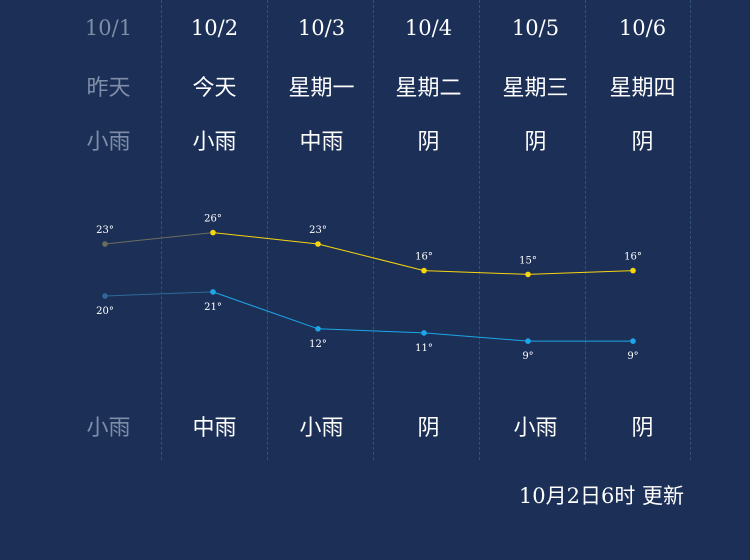 Image resolution: width=750 pixels, height=560 pixels. Describe the element at coordinates (601, 496) in the screenshot. I see `update-time: 10月2日6时 更新` at that location.